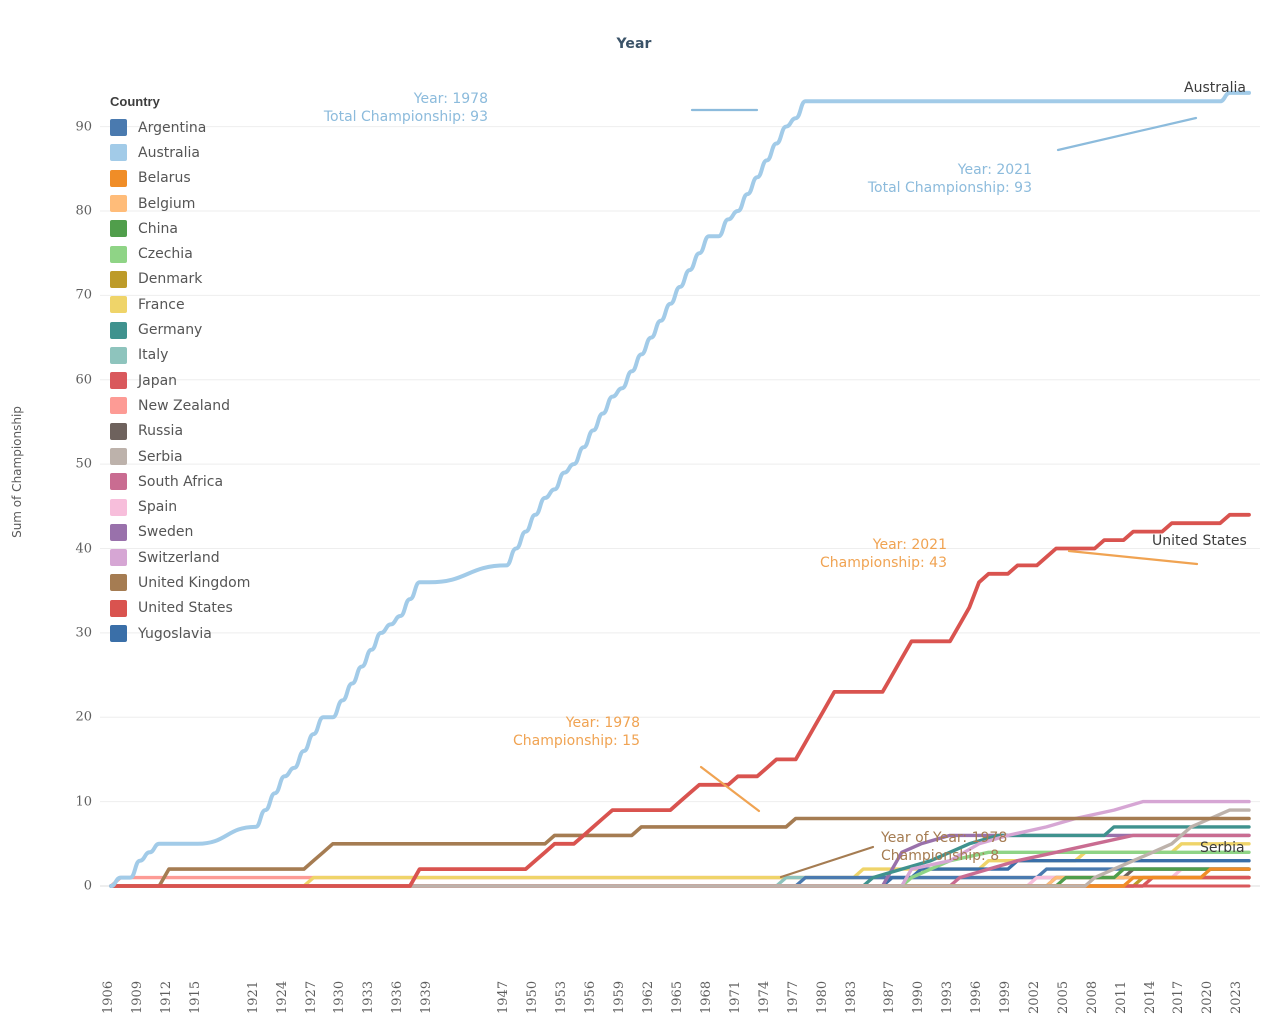 Image resolution: width=1268 pixels, height=1014 pixels. What do you see at coordinates (822, 997) in the screenshot?
I see `x-axis-tick-label: 1980` at bounding box center [822, 997].